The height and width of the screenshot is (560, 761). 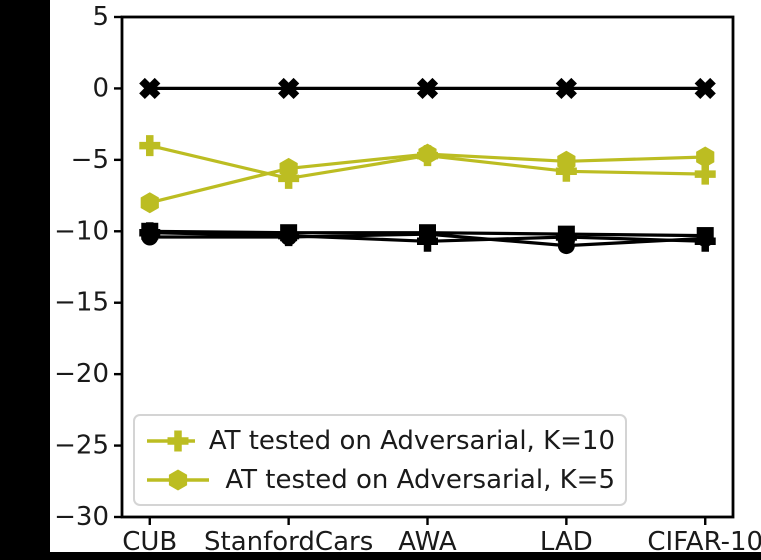 What do you see at coordinates (81, 517) in the screenshot?
I see `y-tick-label: −30` at bounding box center [81, 517].